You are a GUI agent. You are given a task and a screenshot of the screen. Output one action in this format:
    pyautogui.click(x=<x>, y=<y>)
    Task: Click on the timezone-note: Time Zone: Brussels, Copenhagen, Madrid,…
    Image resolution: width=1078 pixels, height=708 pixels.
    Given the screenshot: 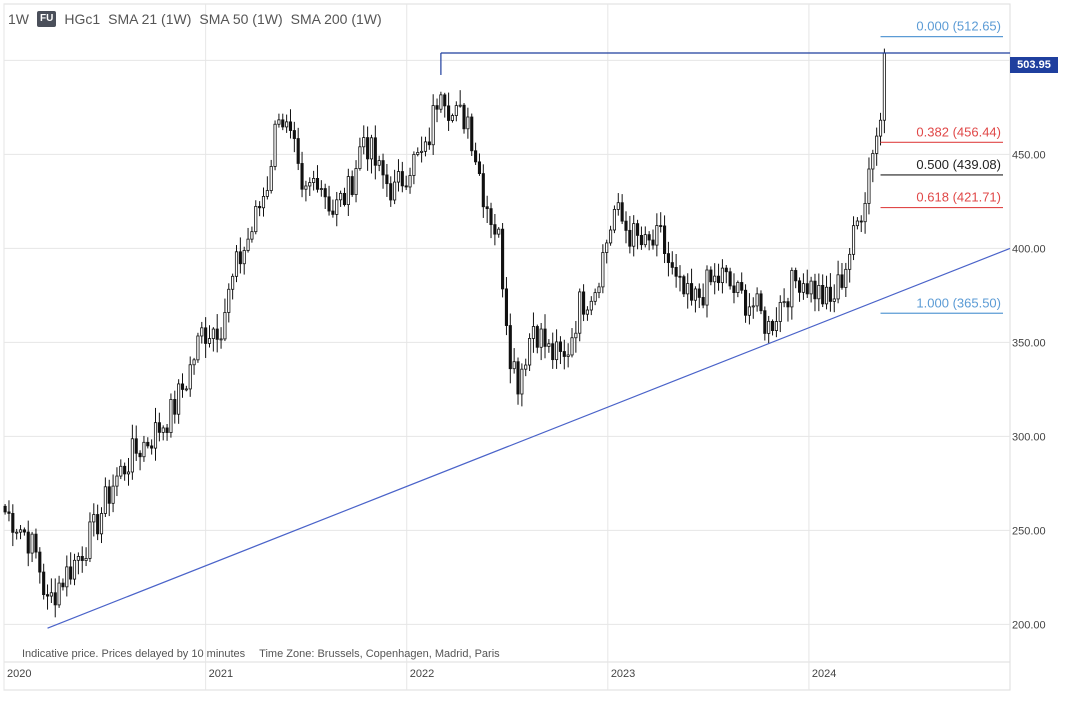 What is the action you would take?
    pyautogui.click(x=379, y=654)
    